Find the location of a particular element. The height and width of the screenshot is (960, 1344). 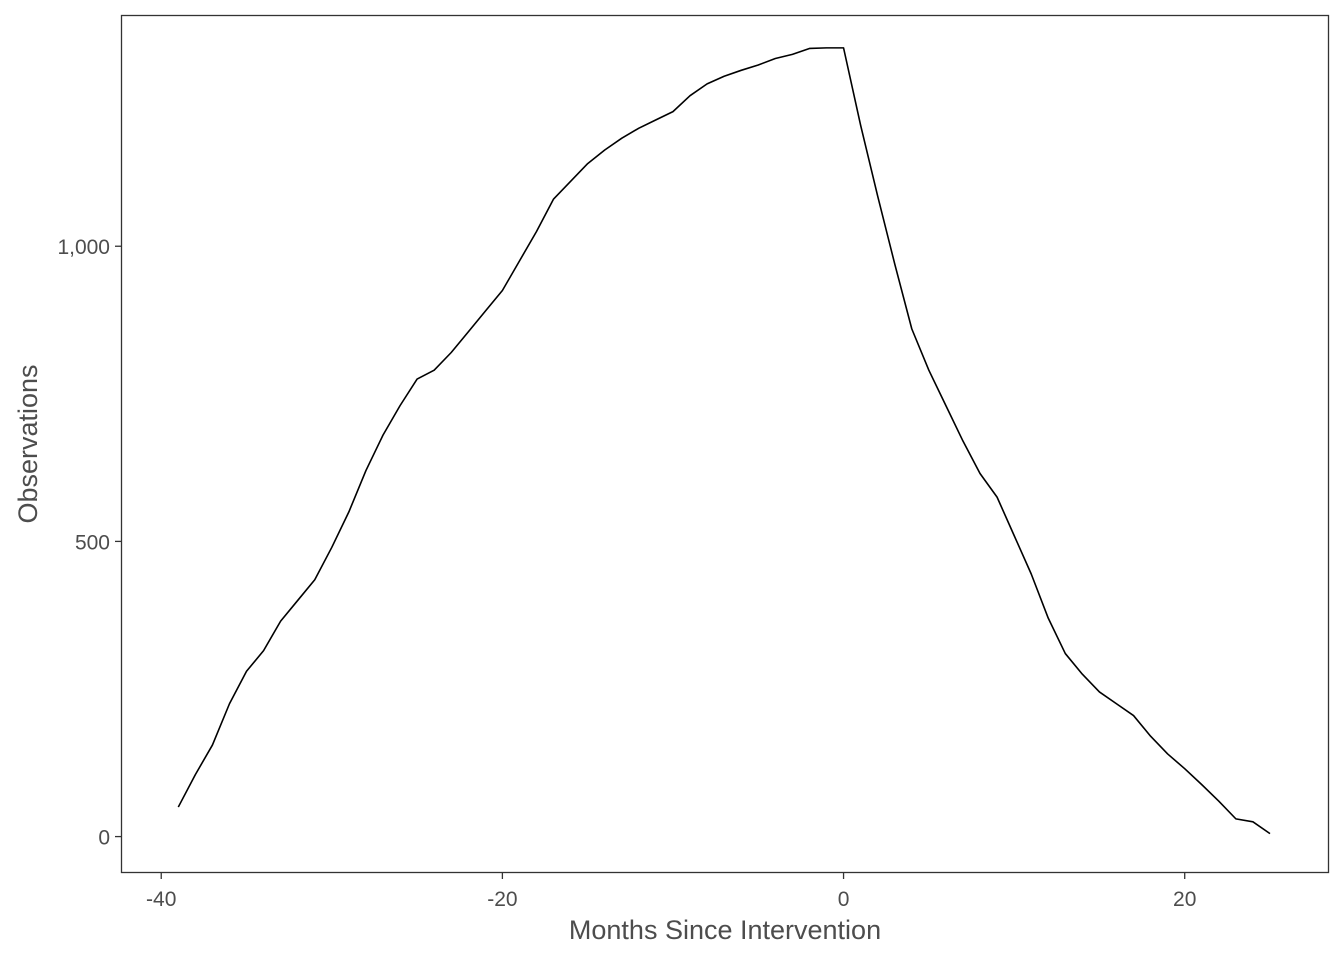

x-tick-label: 0 is located at coordinates (844, 899).